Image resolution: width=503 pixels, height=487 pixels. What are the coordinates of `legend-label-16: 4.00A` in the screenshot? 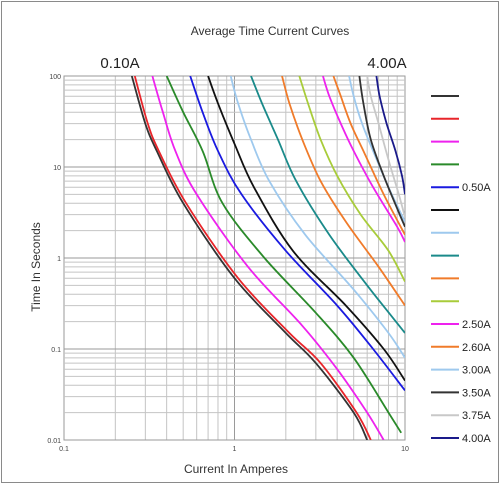 It's located at (476, 439).